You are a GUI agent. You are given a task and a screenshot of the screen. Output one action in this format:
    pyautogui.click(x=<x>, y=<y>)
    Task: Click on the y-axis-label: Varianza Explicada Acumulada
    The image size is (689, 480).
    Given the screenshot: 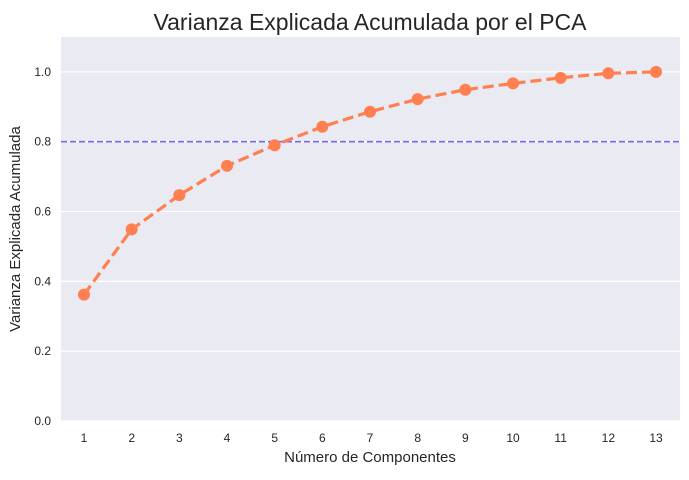 What is the action you would take?
    pyautogui.click(x=15, y=229)
    